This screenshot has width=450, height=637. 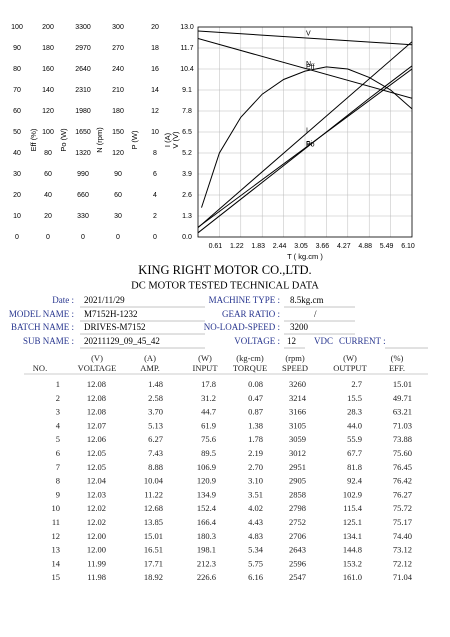 What do you see at coordinates (408, 246) in the screenshot?
I see `x-tick-label: 6.10` at bounding box center [408, 246].